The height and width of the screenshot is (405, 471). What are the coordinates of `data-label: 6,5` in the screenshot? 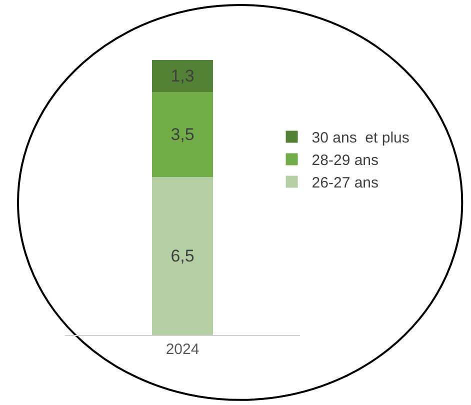 It's located at (182, 256).